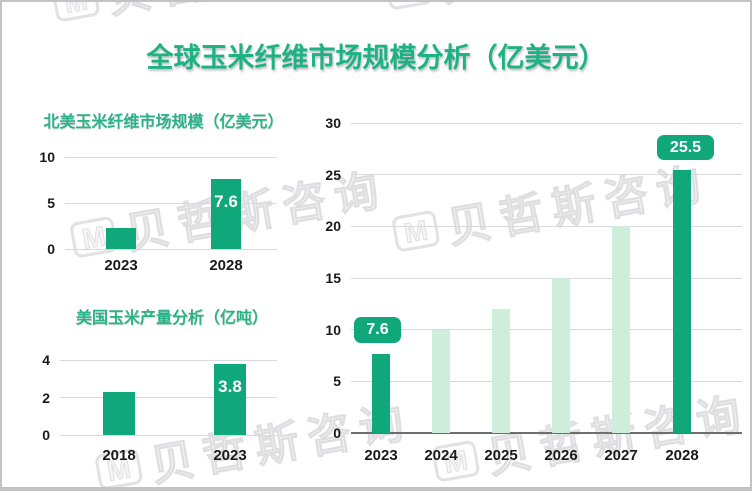  Describe the element at coordinates (46, 397) in the screenshot. I see `y-axis-tick-label: 2` at that location.